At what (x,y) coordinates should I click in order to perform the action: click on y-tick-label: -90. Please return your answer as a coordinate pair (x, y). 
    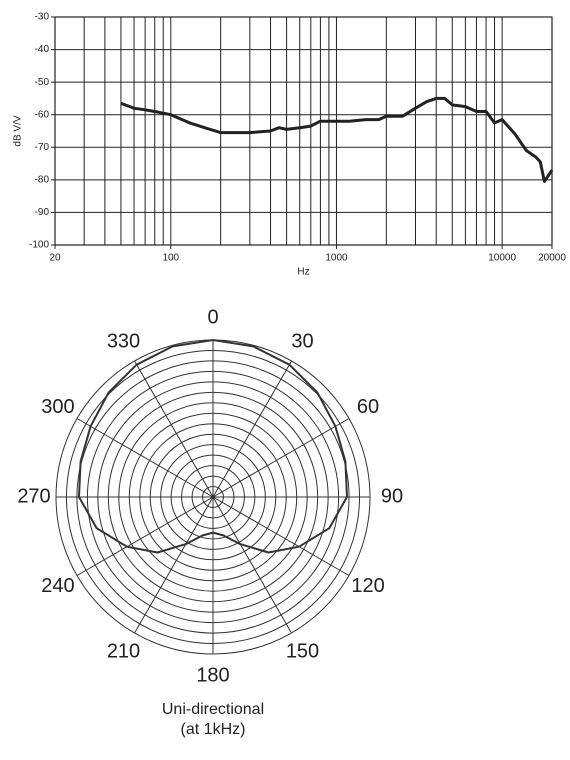
    Looking at the image, I should click on (42, 212).